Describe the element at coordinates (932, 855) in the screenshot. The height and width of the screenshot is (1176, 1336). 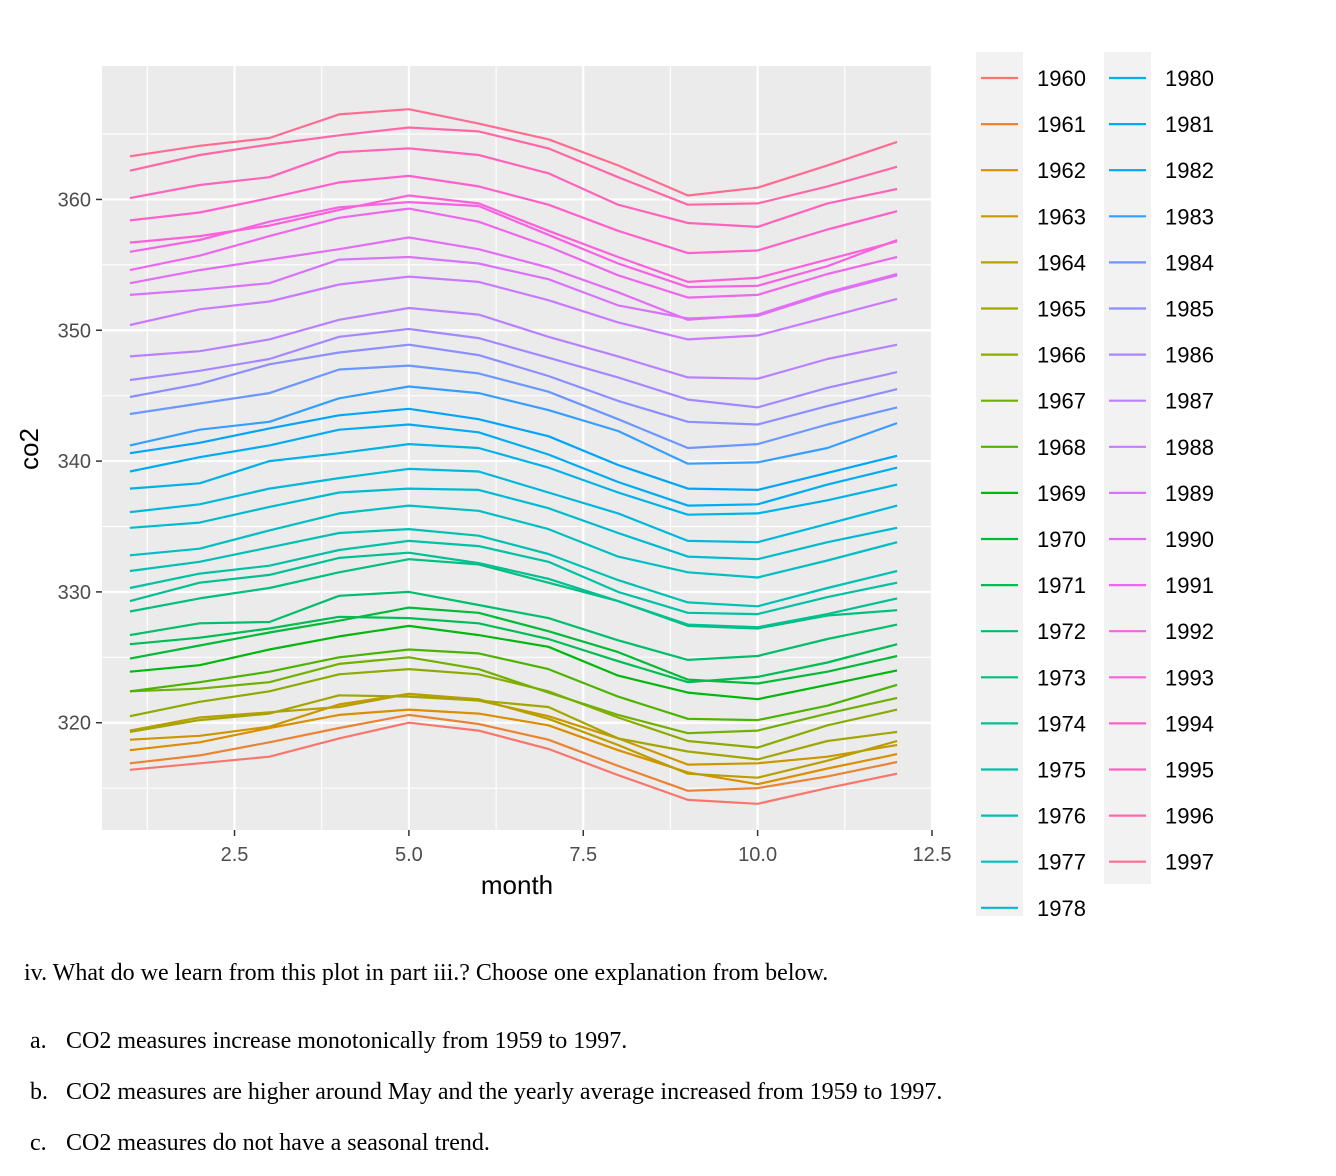
I see `x-tick-label: 12.5` at that location.